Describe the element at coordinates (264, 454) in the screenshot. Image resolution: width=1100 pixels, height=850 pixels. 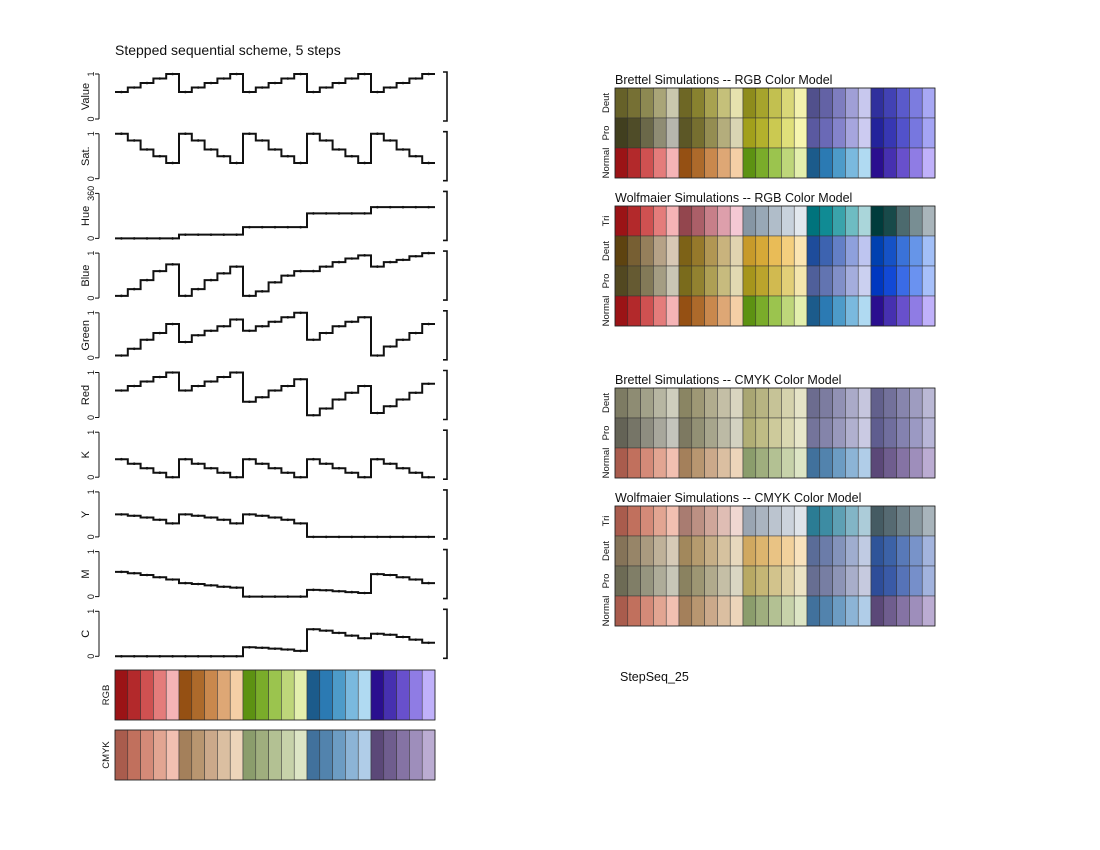
I see `panel-k: 1 0 K` at that location.